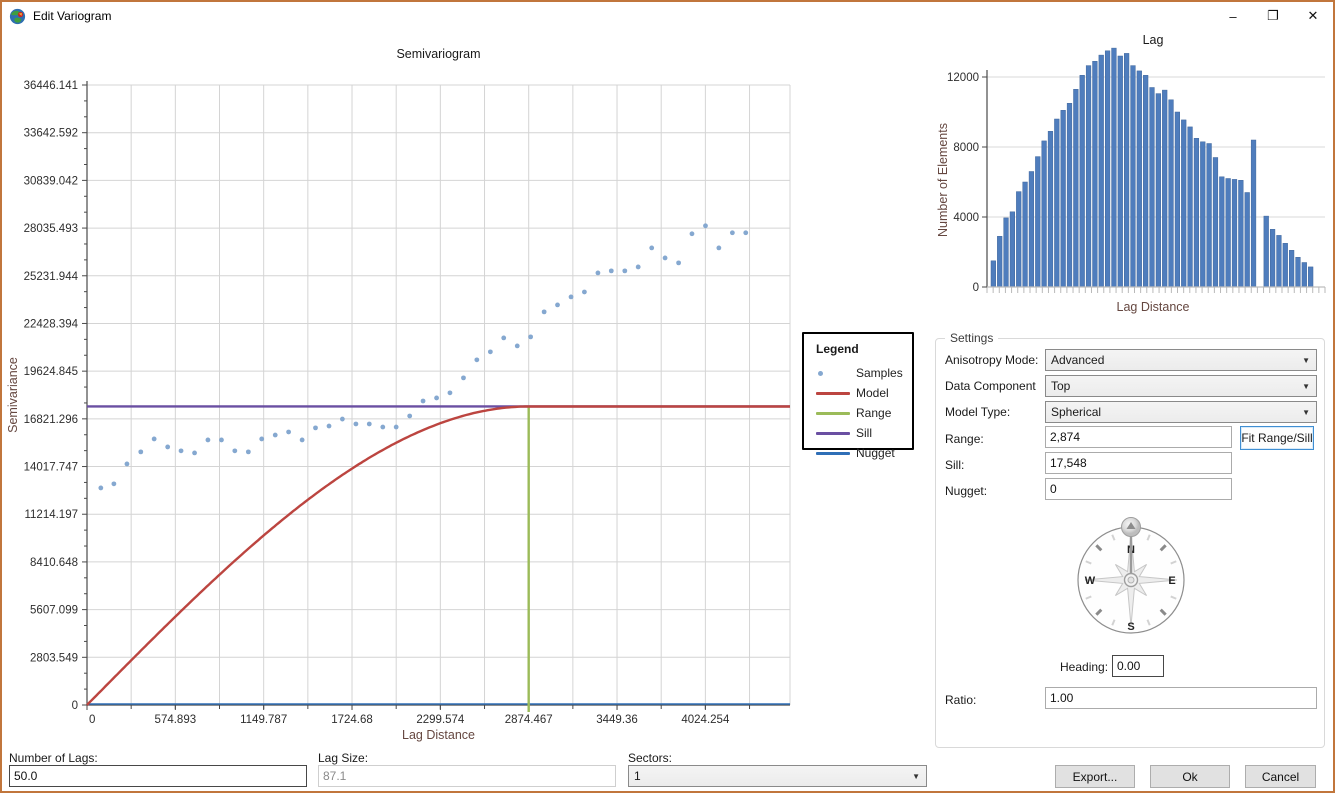 The height and width of the screenshot is (793, 1335). Describe the element at coordinates (992, 360) in the screenshot. I see `anisotropy-mode-label: Anisotropy Mode:` at that location.